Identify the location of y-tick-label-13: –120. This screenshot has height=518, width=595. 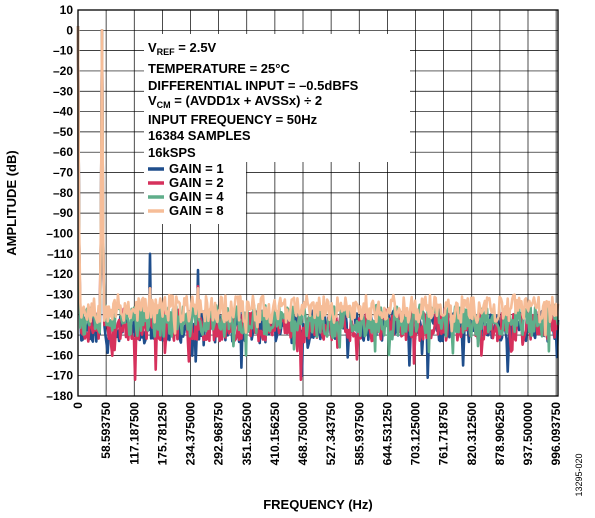
(59, 274).